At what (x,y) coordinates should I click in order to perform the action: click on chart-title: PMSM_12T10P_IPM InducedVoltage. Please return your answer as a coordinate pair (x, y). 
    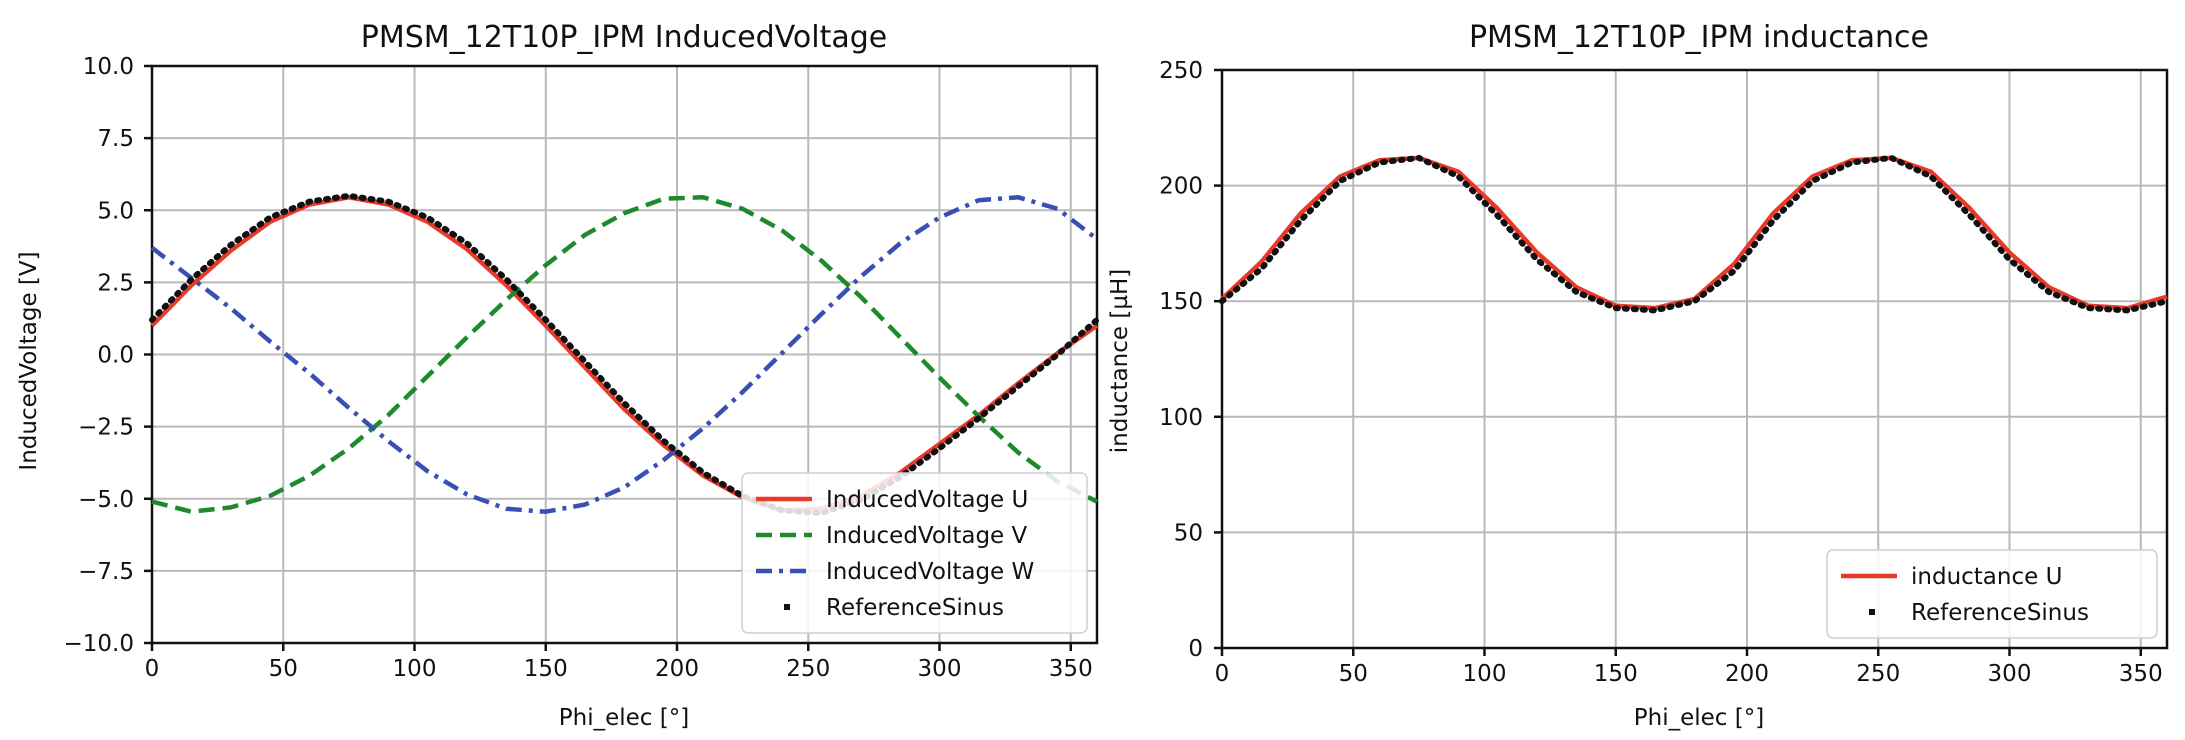
    Looking at the image, I should click on (624, 37).